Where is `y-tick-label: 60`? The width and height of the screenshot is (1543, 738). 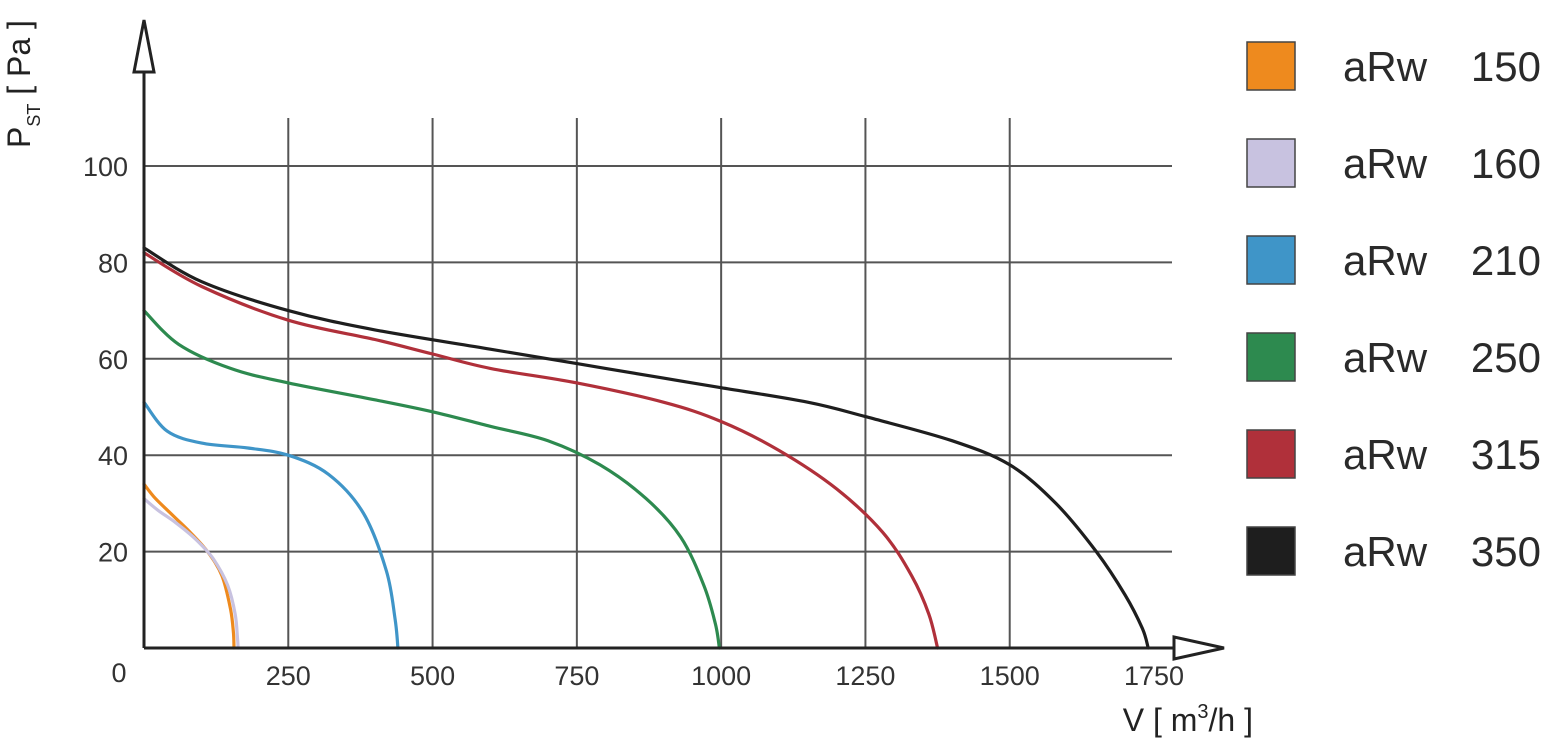
y-tick-label: 60 is located at coordinates (113, 360).